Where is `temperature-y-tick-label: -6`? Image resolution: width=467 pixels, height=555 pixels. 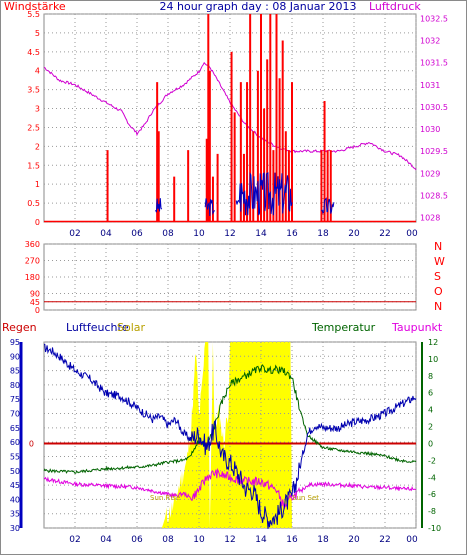
temperature-y-tick-label: -6 is located at coordinates (432, 494).